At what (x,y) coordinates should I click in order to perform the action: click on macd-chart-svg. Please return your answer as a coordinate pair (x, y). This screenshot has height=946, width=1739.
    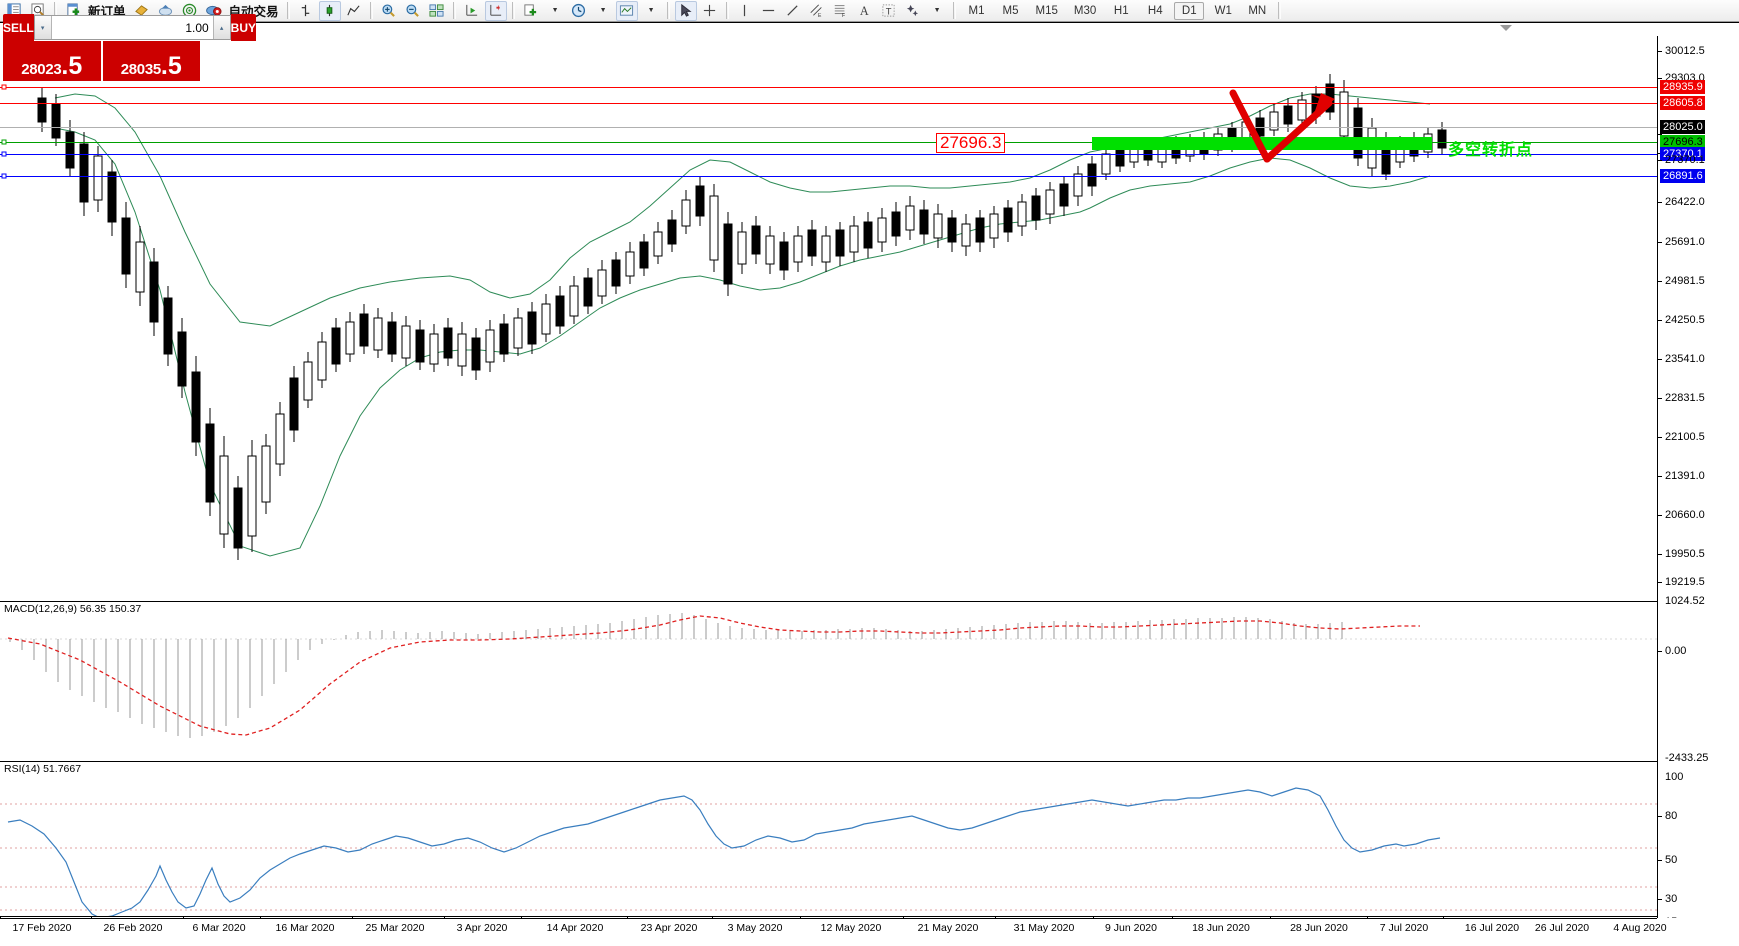
    Looking at the image, I should click on (828, 675).